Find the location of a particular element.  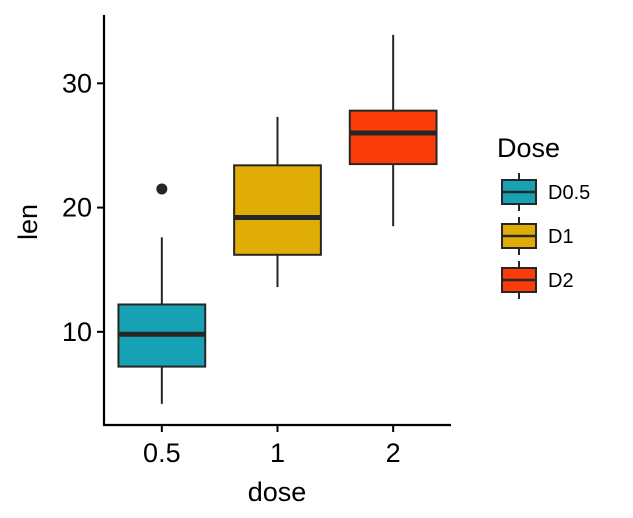

x-axis-ticks: 0.5 1 2 is located at coordinates (272, 446).